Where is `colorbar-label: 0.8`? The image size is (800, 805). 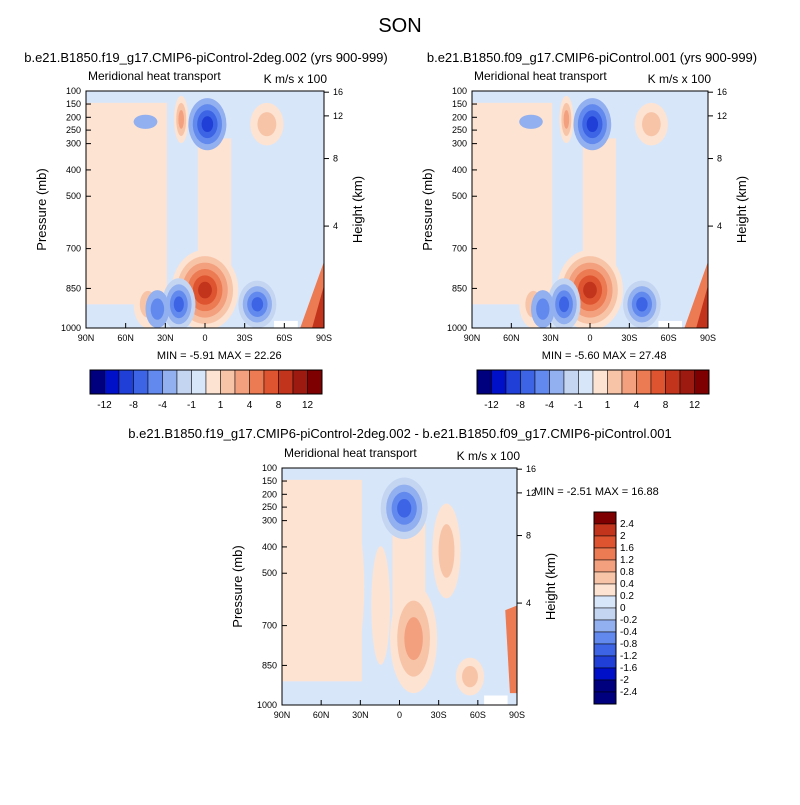
colorbar-label: 0.8 is located at coordinates (627, 572).